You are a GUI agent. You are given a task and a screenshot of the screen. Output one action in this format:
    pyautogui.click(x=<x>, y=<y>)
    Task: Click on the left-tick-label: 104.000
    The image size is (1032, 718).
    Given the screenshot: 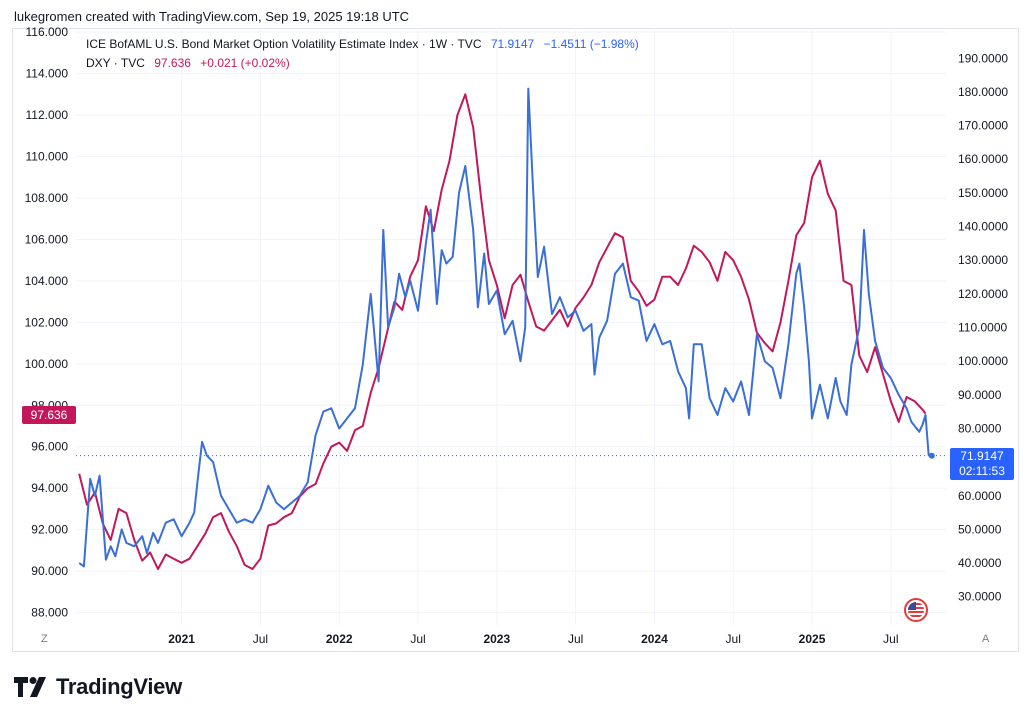 What is the action you would take?
    pyautogui.click(x=47, y=281)
    